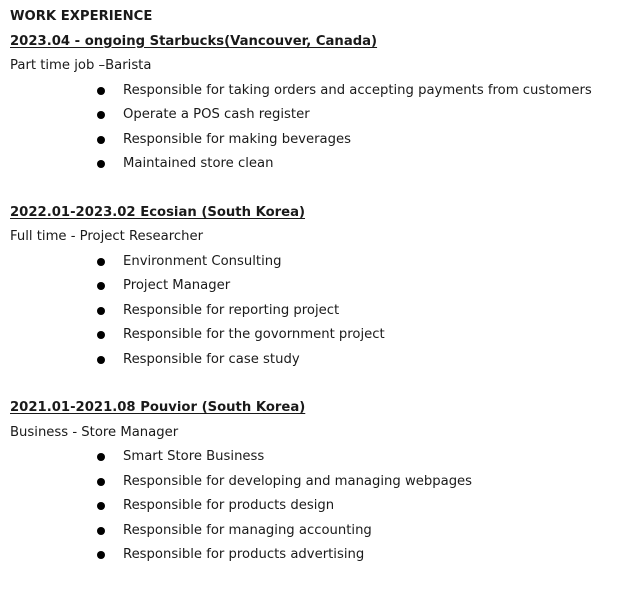 Image resolution: width=617 pixels, height=594 pixels. I want to click on list-item: Responsible for products advertising, so click(310, 557).